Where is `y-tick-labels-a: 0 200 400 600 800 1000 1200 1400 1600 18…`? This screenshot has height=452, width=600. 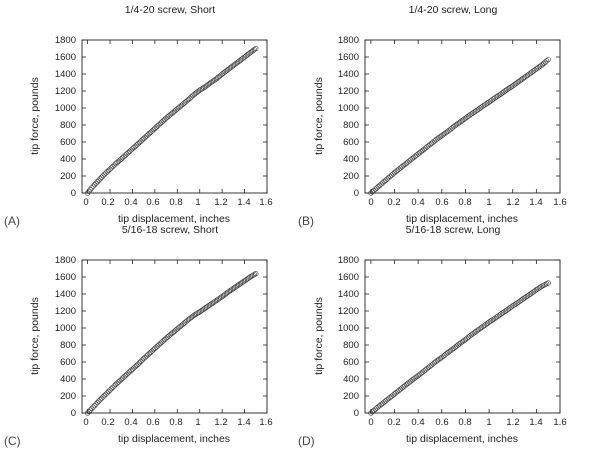 y-tick-labels-a: 0 200 400 600 800 1000 1200 1400 1600 18… is located at coordinates (65, 117).